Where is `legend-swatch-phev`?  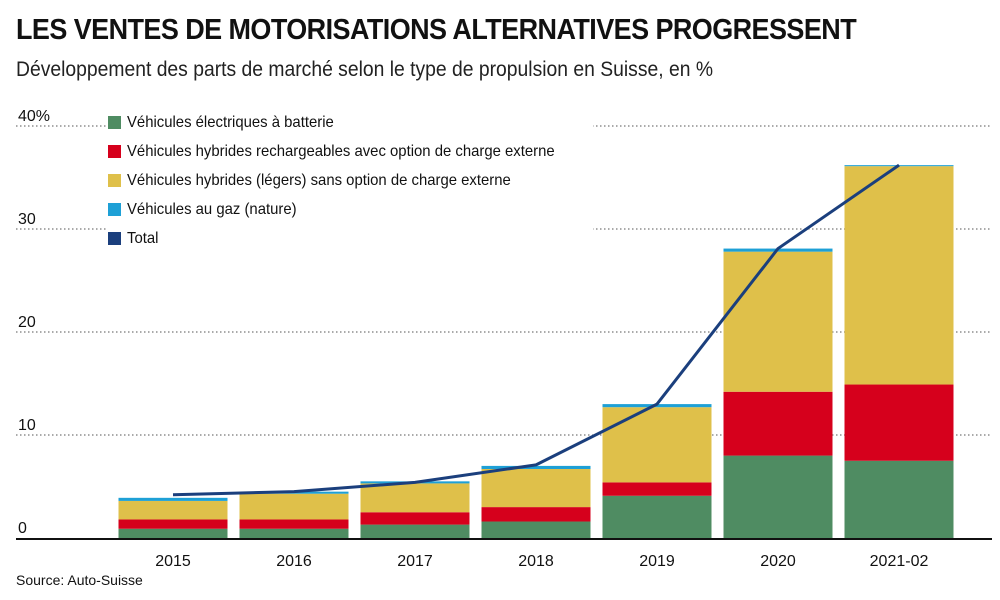
legend-swatch-phev is located at coordinates (114, 151).